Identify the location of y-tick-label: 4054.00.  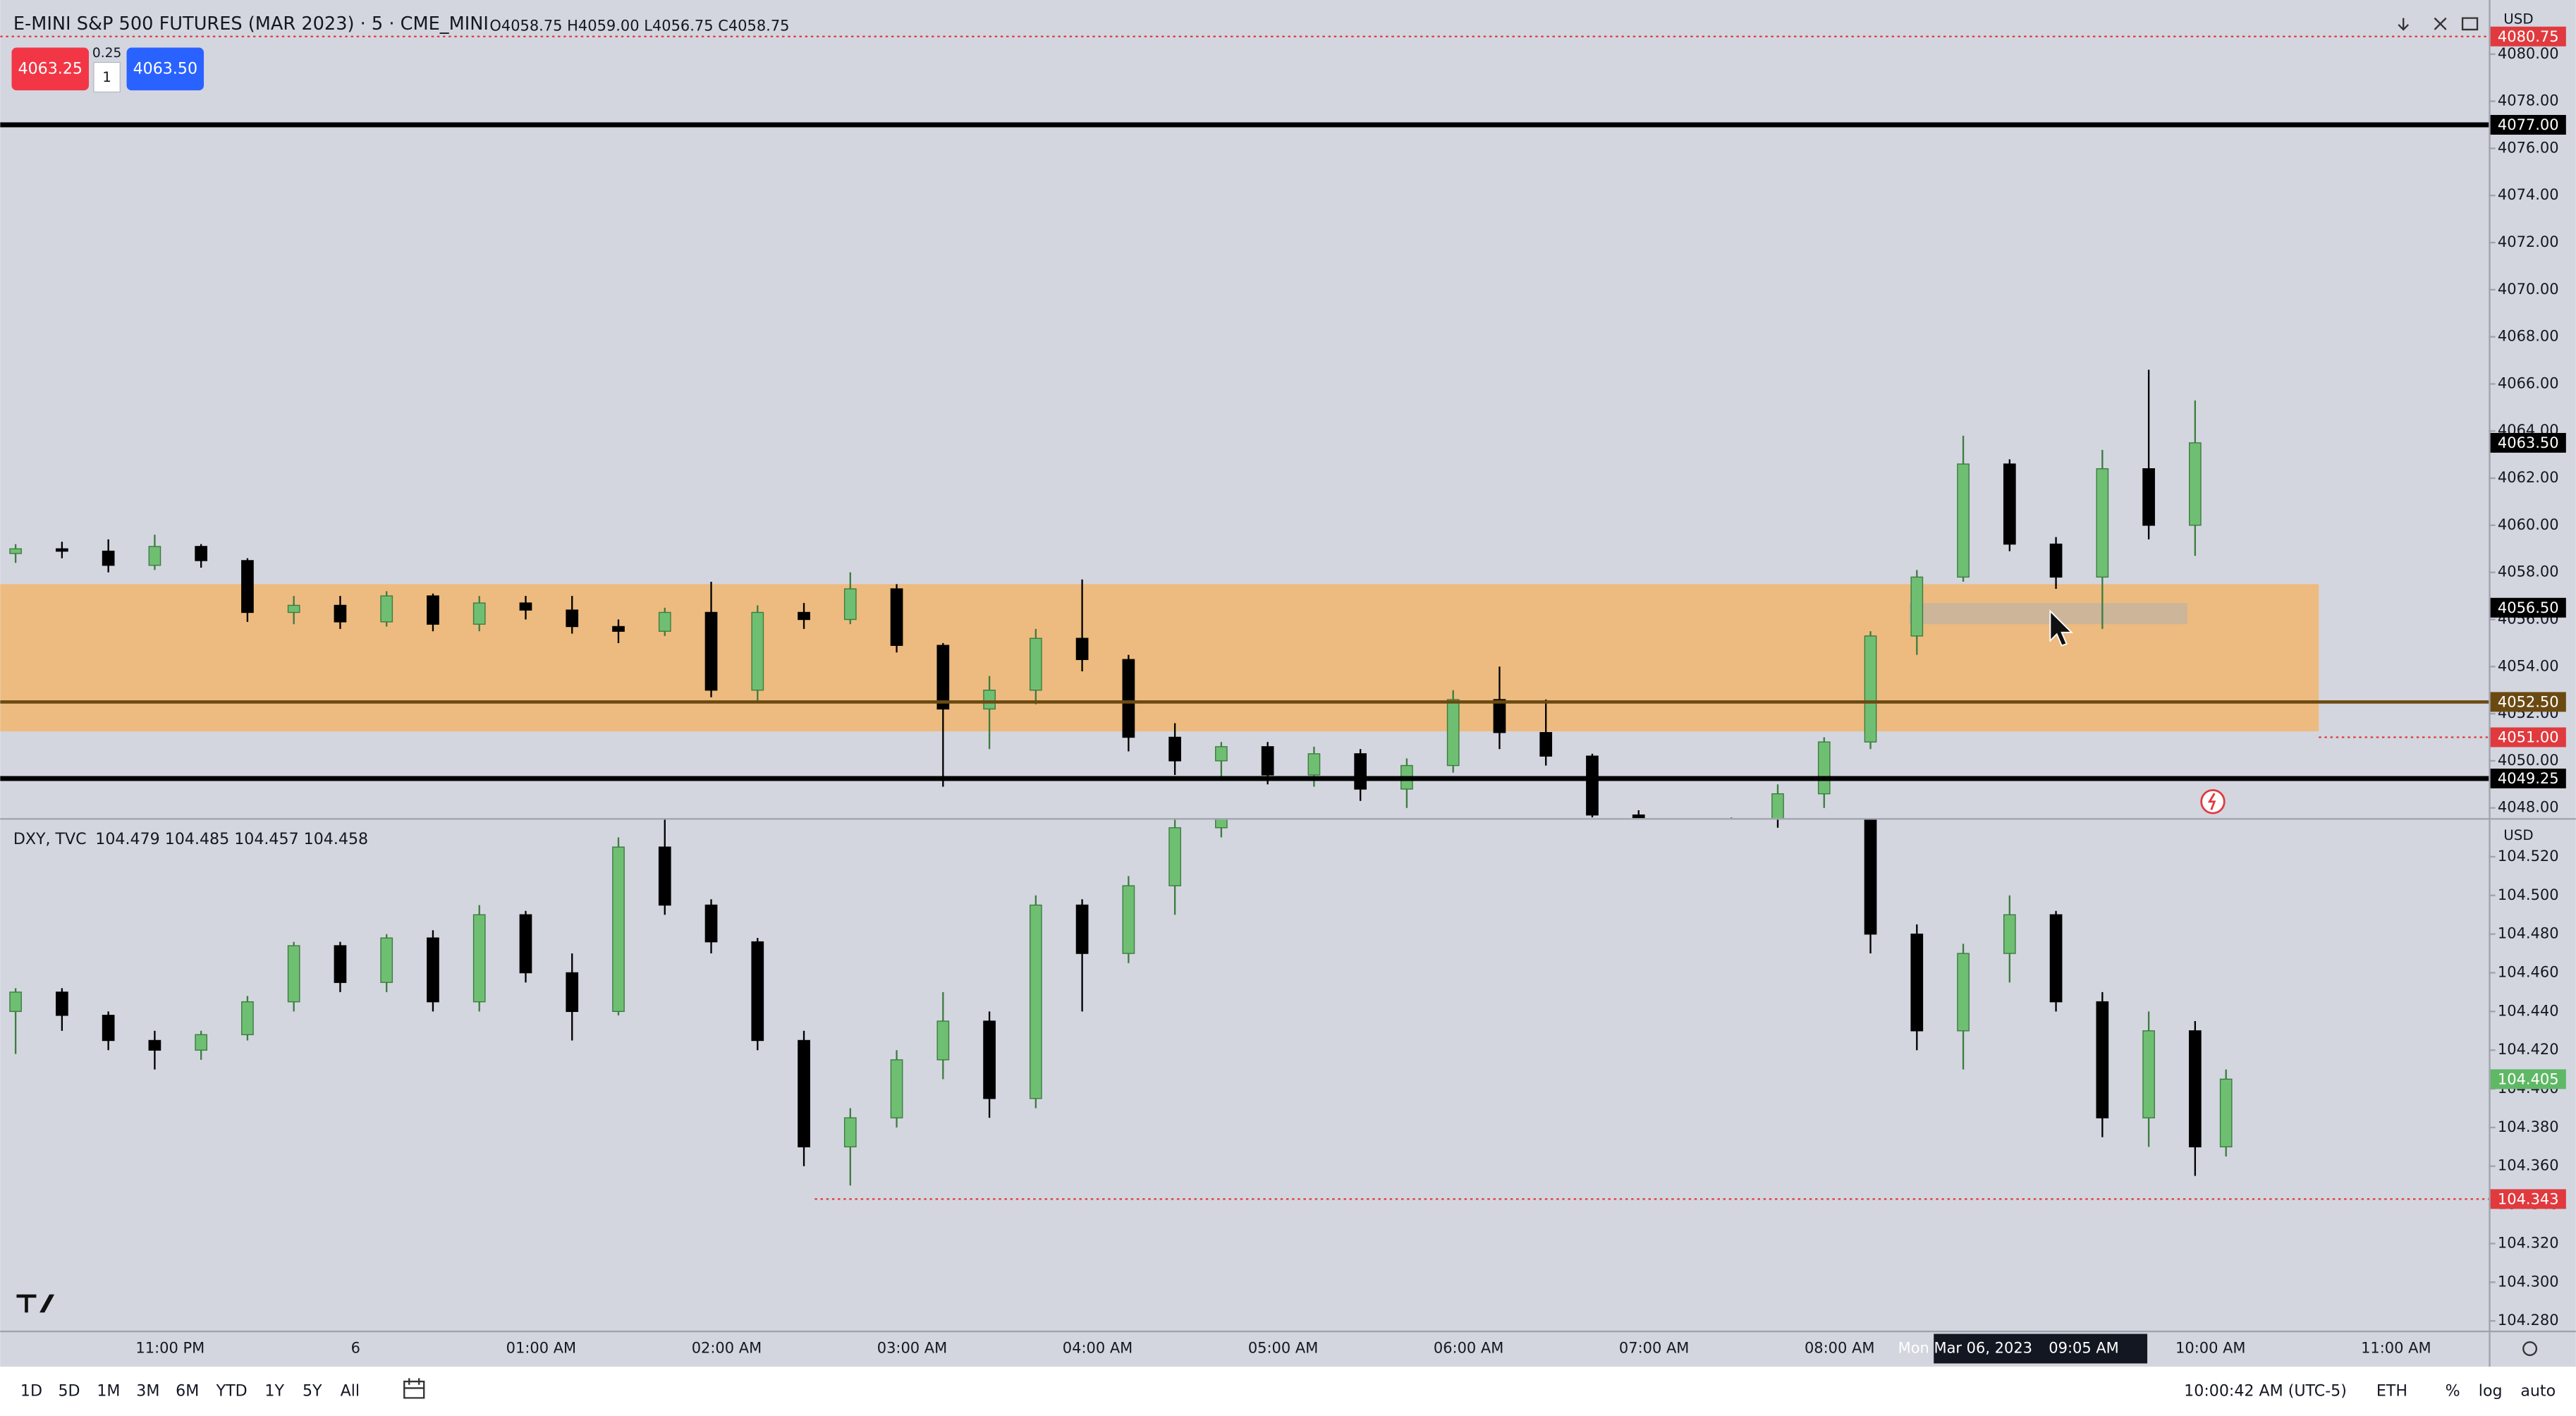
(2529, 665).